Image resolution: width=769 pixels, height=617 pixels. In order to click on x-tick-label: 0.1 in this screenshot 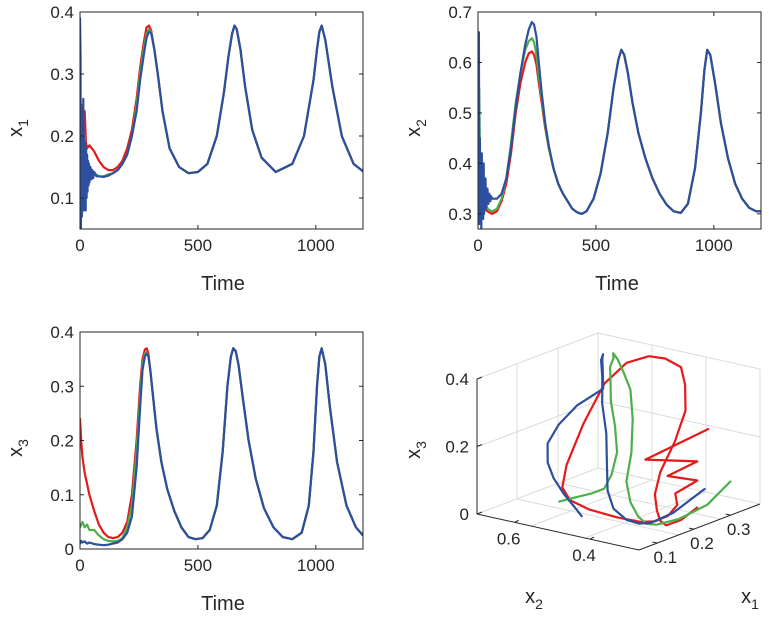, I will do `click(666, 557)`.